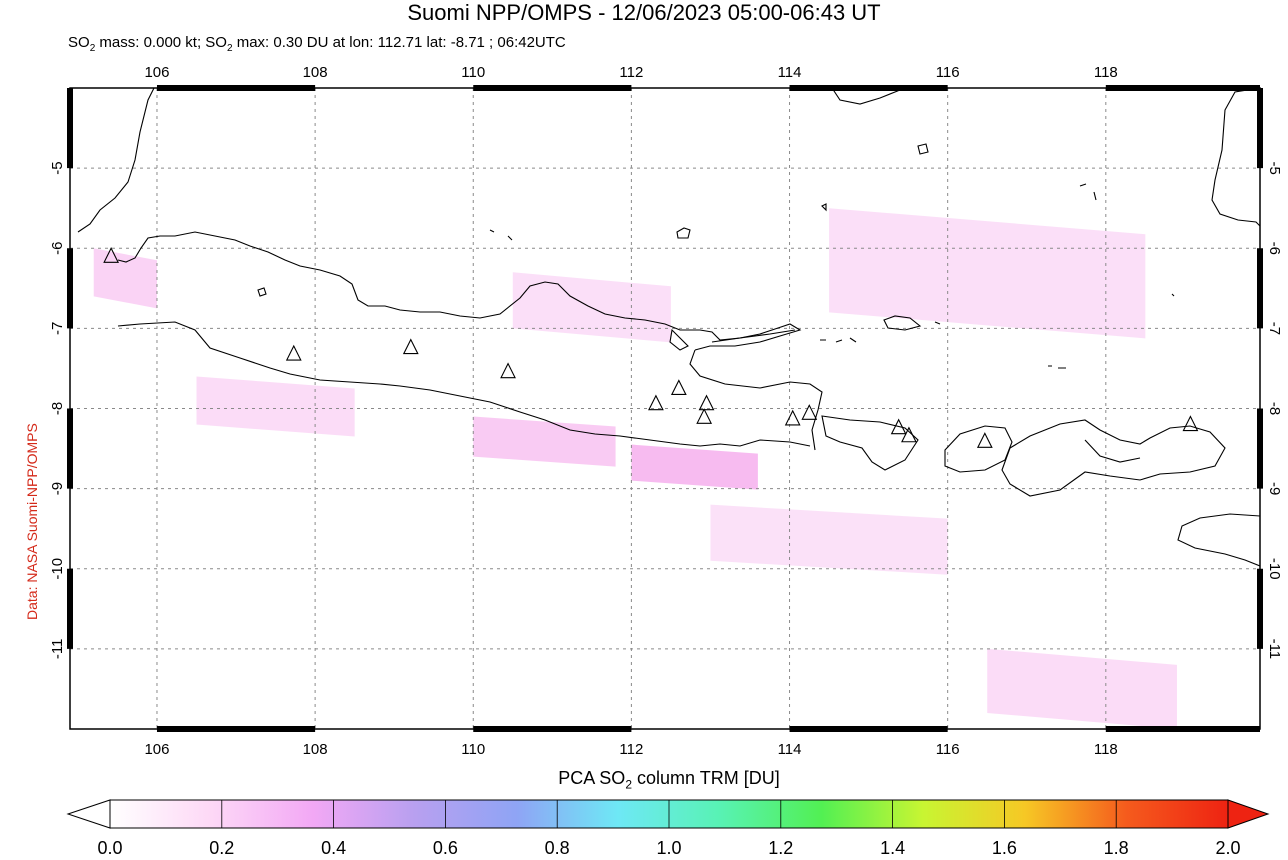 Image resolution: width=1288 pixels, height=860 pixels. Describe the element at coordinates (790, 72) in the screenshot. I see `lon-tick-label-top: 114` at that location.